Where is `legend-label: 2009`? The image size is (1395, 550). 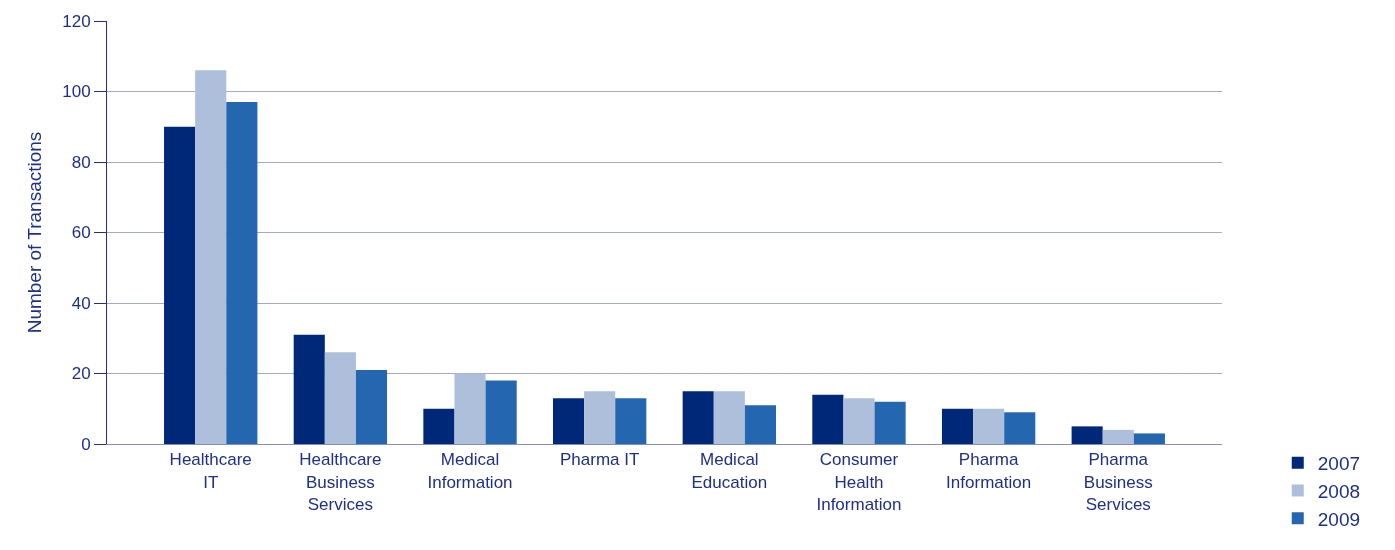
legend-label: 2009 is located at coordinates (1339, 519).